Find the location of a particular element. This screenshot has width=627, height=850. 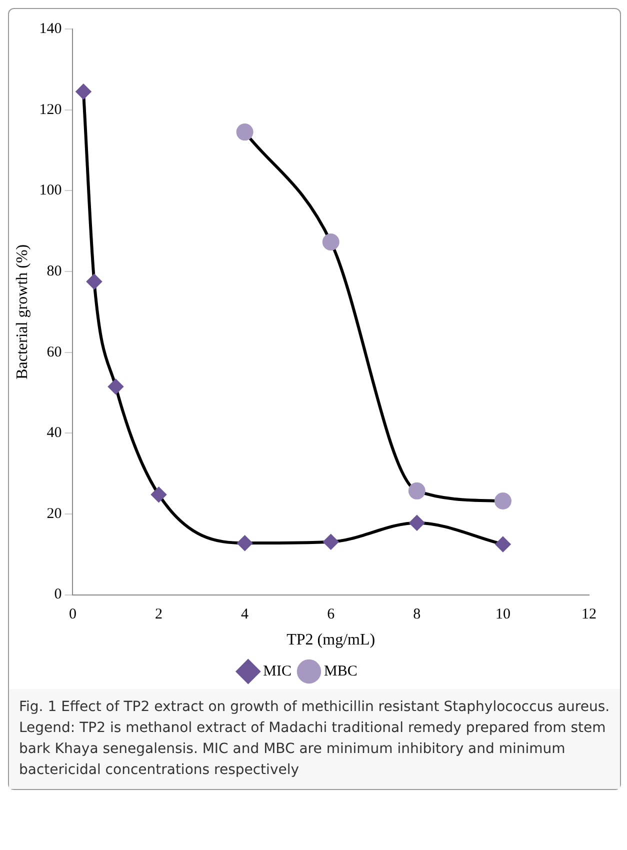

x-tick-label: 12 is located at coordinates (589, 614).